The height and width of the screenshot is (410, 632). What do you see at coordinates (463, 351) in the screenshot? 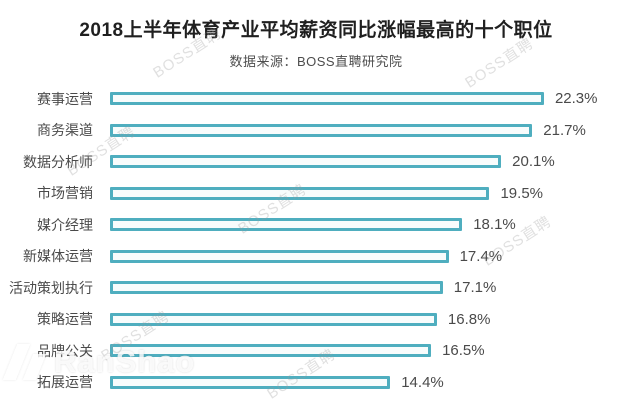
I see `bar-value: 16.5%` at bounding box center [463, 351].